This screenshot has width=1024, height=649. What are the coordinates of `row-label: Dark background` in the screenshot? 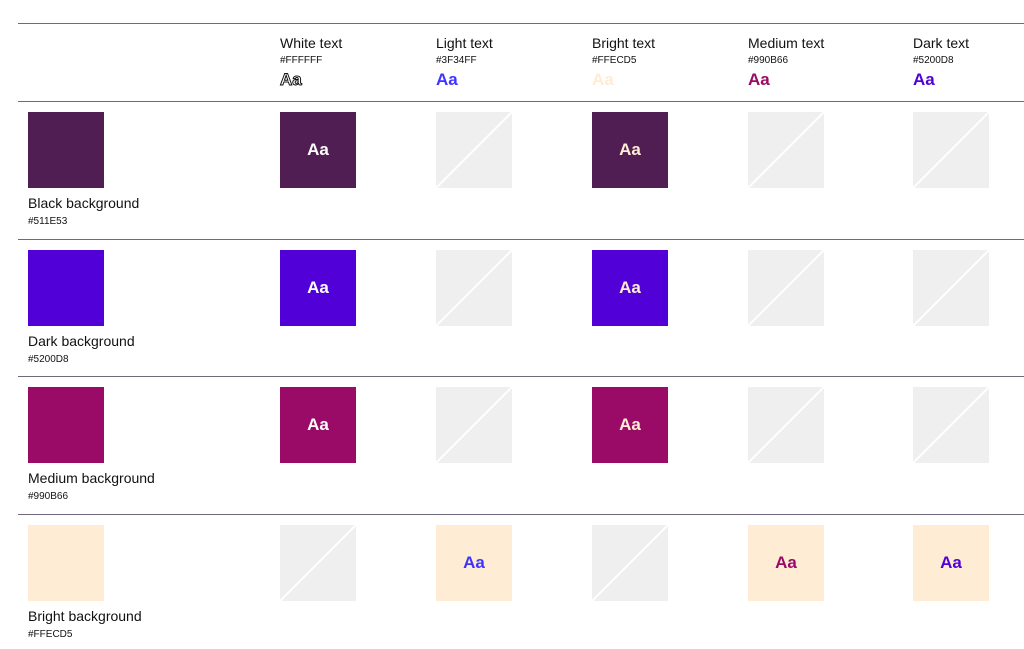 It's located at (81, 341).